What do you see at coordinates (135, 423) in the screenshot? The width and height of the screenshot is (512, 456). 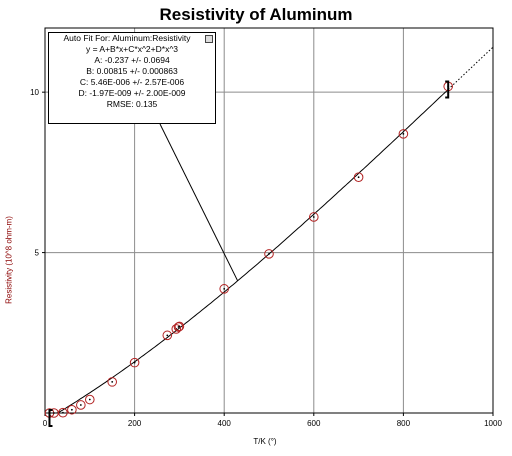 I see `x-tick-label: 200` at bounding box center [135, 423].